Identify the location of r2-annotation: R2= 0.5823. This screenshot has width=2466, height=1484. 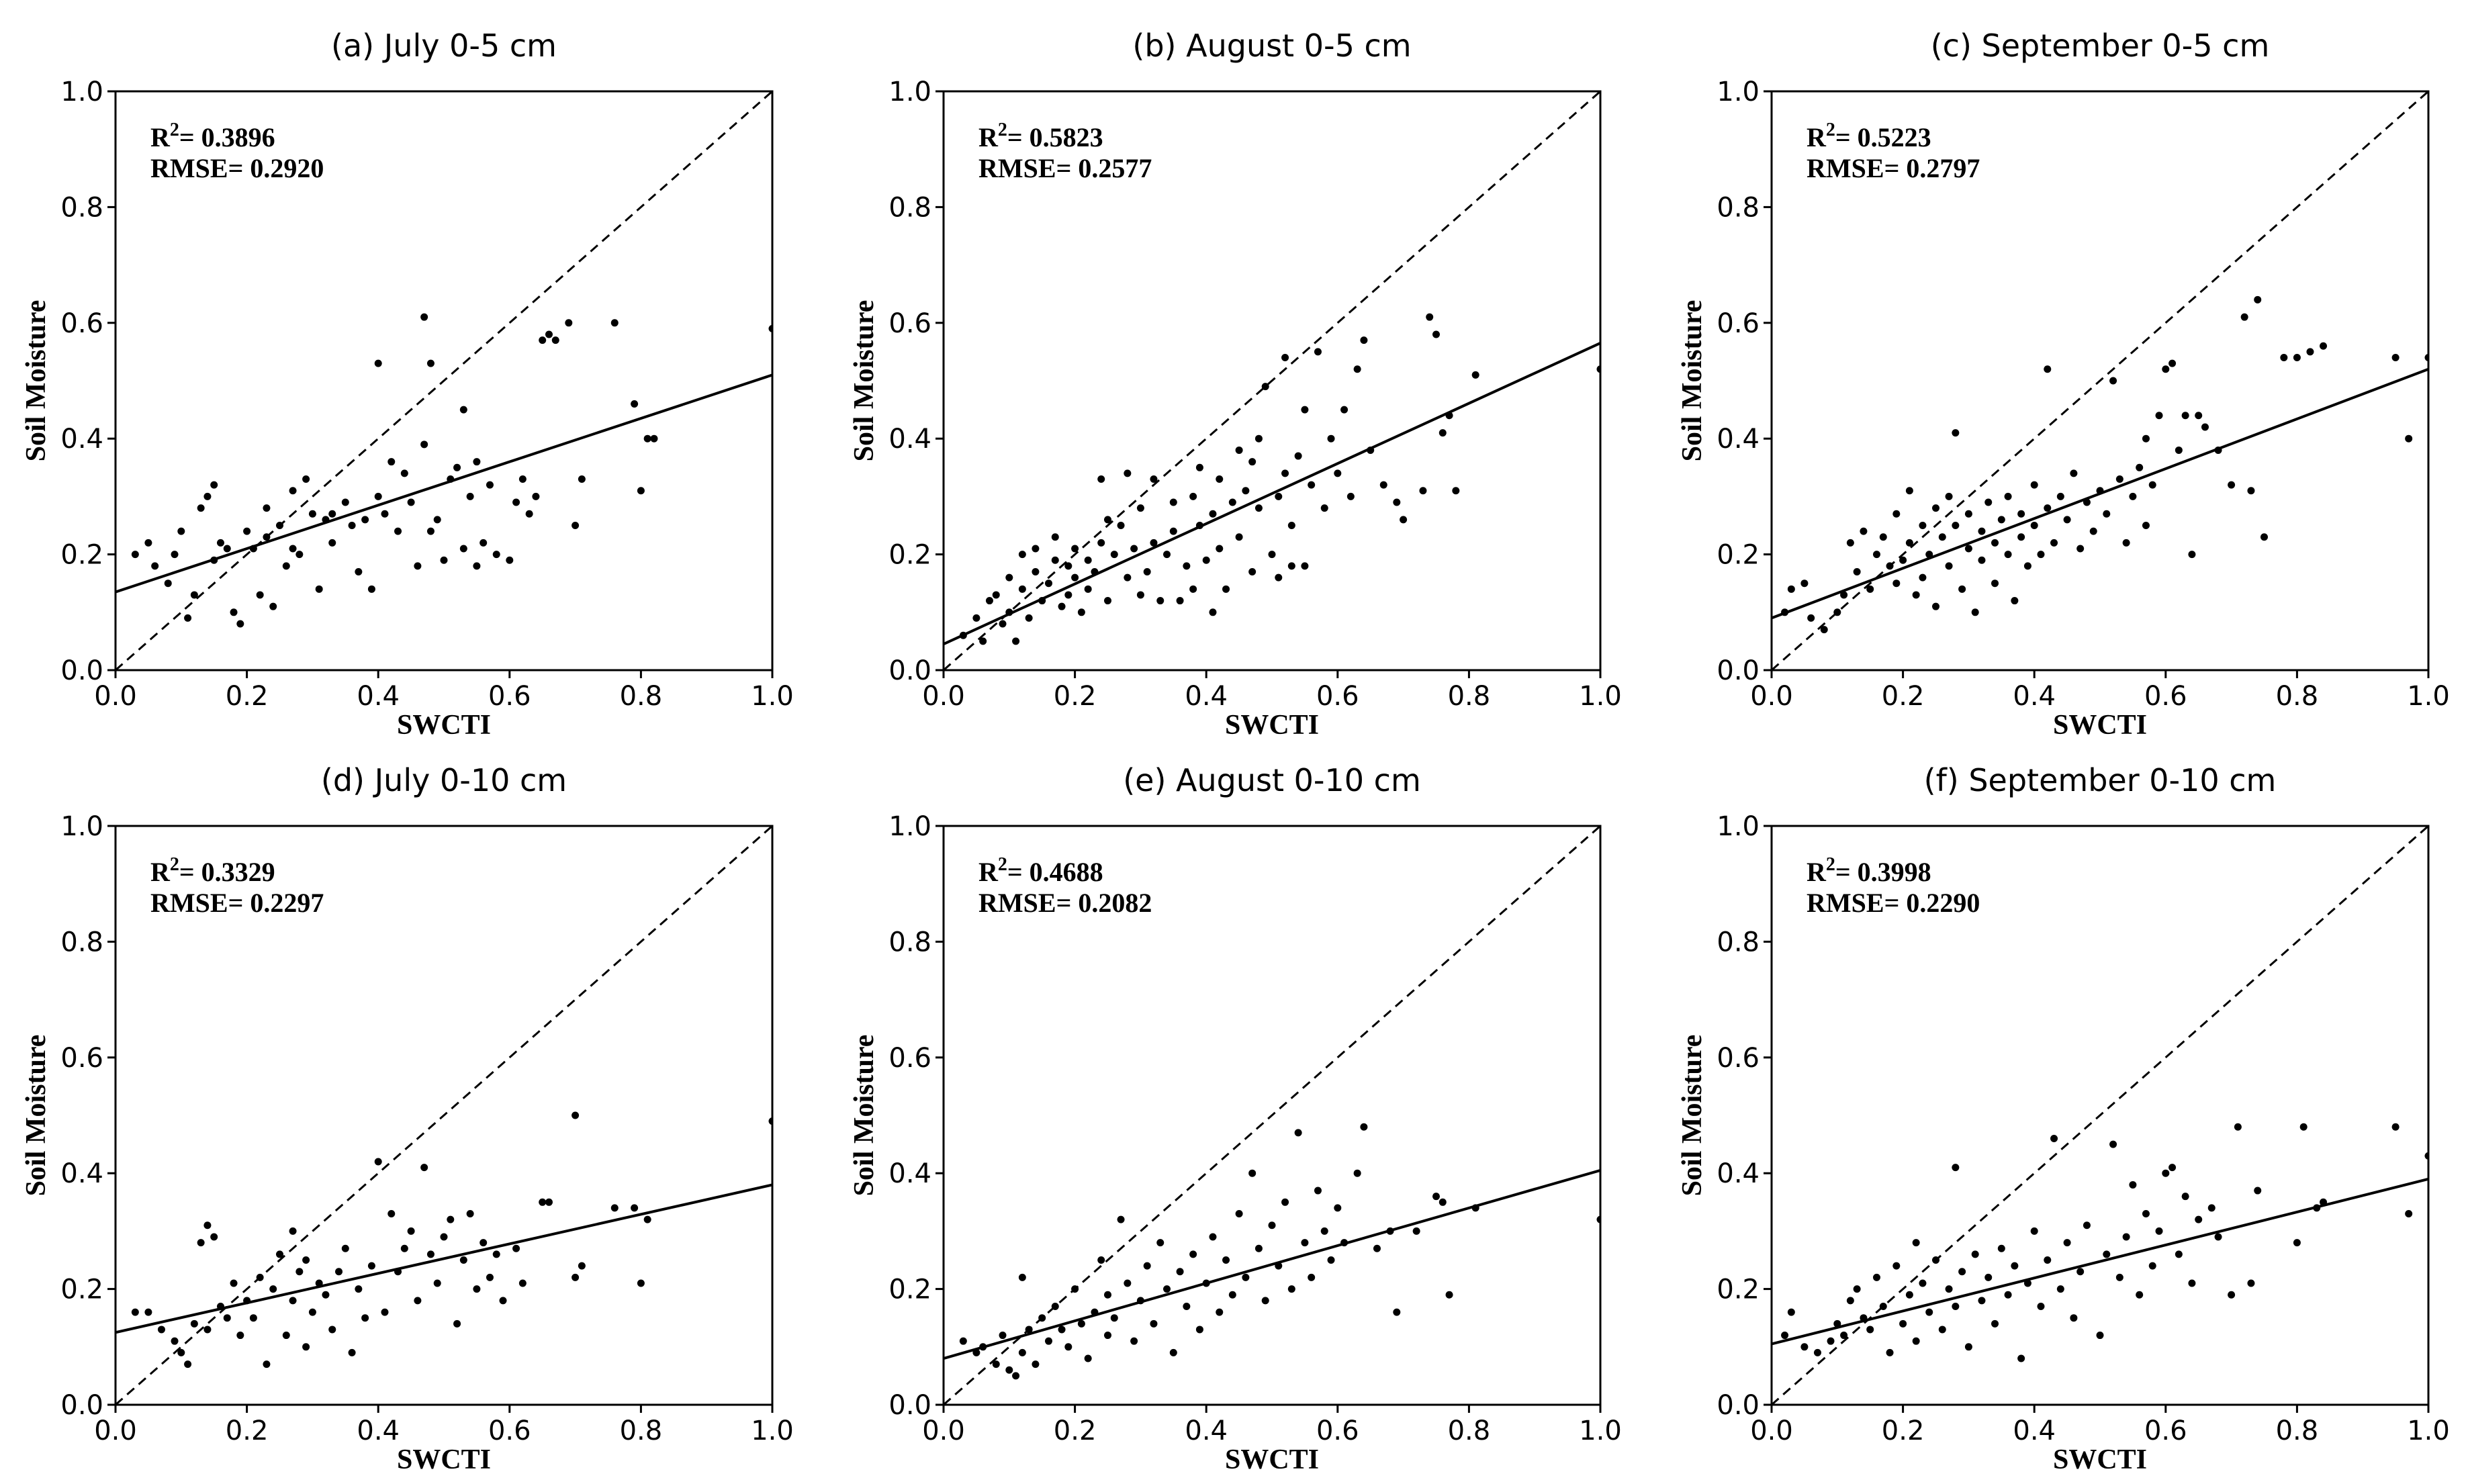
(1040, 136).